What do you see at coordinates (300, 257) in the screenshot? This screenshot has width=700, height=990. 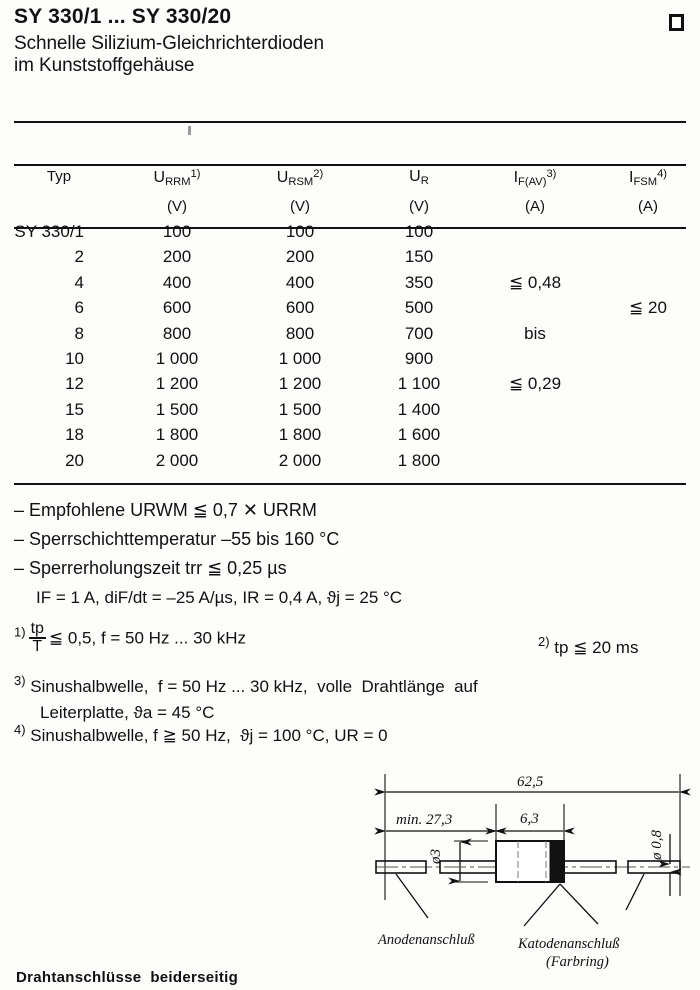 I see `cell-ursm: 200` at bounding box center [300, 257].